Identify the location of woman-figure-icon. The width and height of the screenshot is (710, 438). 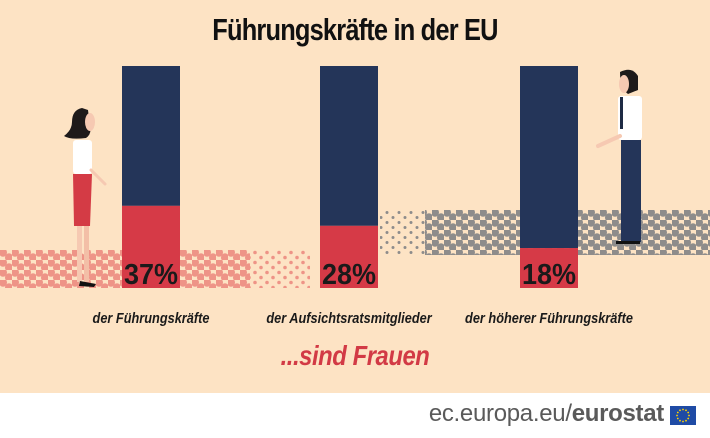
(85, 197).